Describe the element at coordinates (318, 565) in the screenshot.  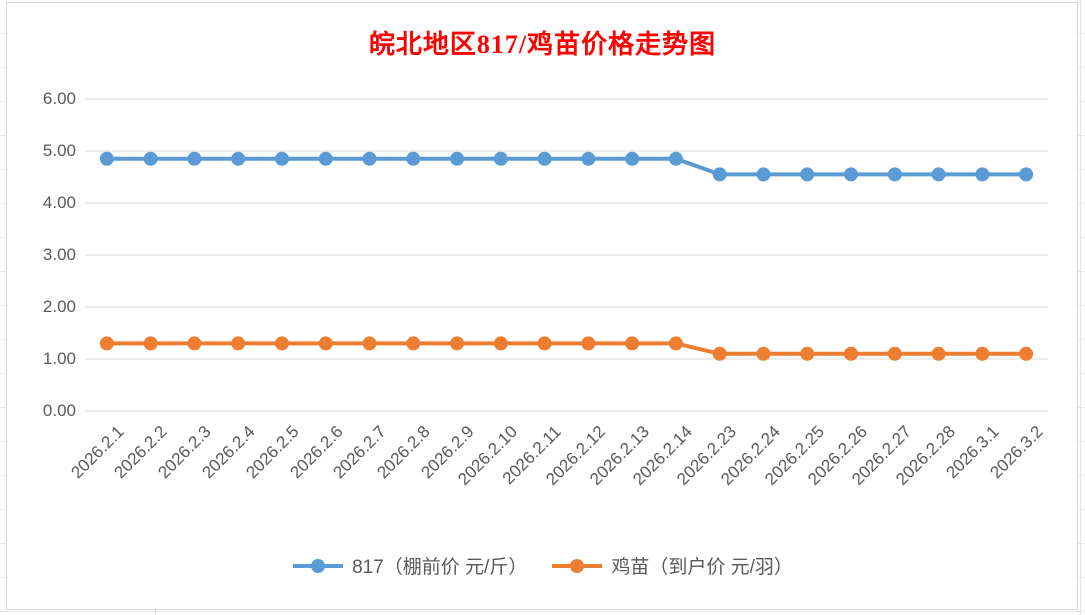
I see `legend-marker-817-icon` at that location.